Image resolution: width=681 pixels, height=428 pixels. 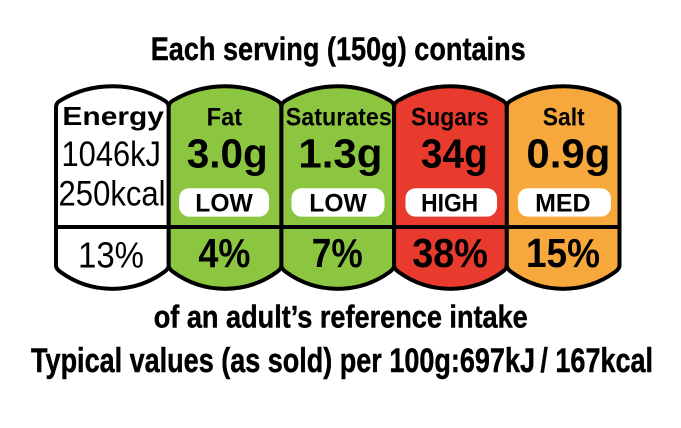 What do you see at coordinates (563, 253) in the screenshot?
I see `svg-text: 15%` at bounding box center [563, 253].